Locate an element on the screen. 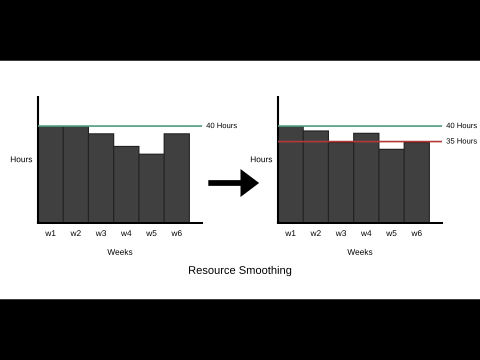  text: Resource Smoothing is located at coordinates (240, 271).